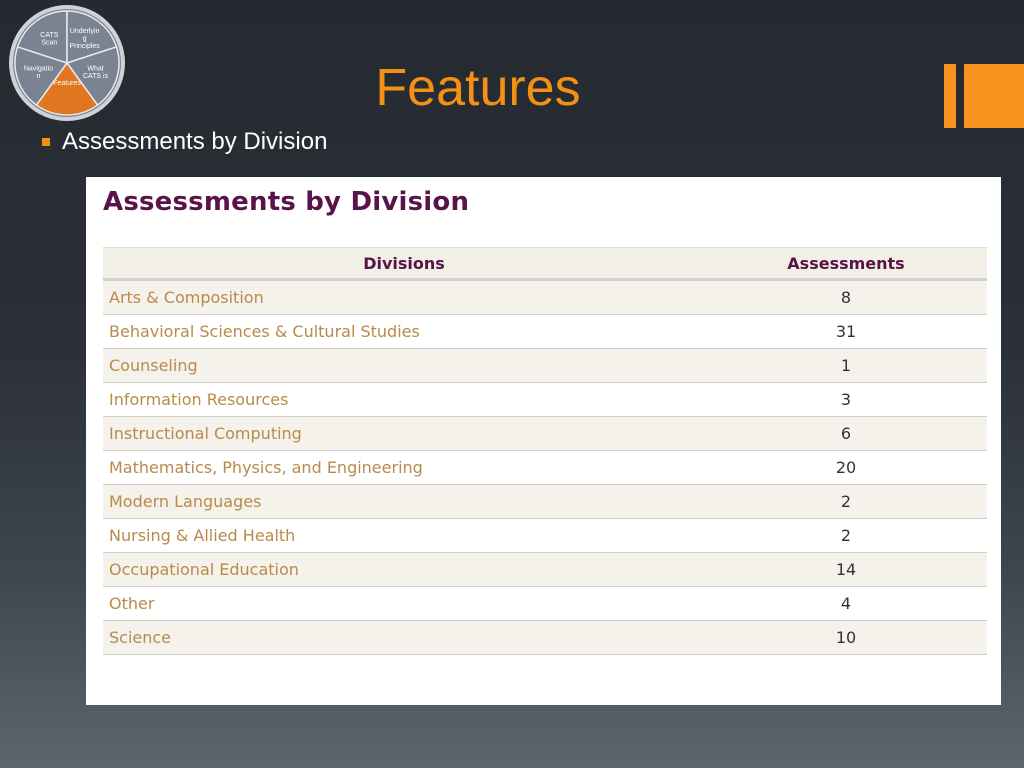 Image resolution: width=1024 pixels, height=768 pixels. I want to click on division-link: Occupational Education, so click(404, 569).